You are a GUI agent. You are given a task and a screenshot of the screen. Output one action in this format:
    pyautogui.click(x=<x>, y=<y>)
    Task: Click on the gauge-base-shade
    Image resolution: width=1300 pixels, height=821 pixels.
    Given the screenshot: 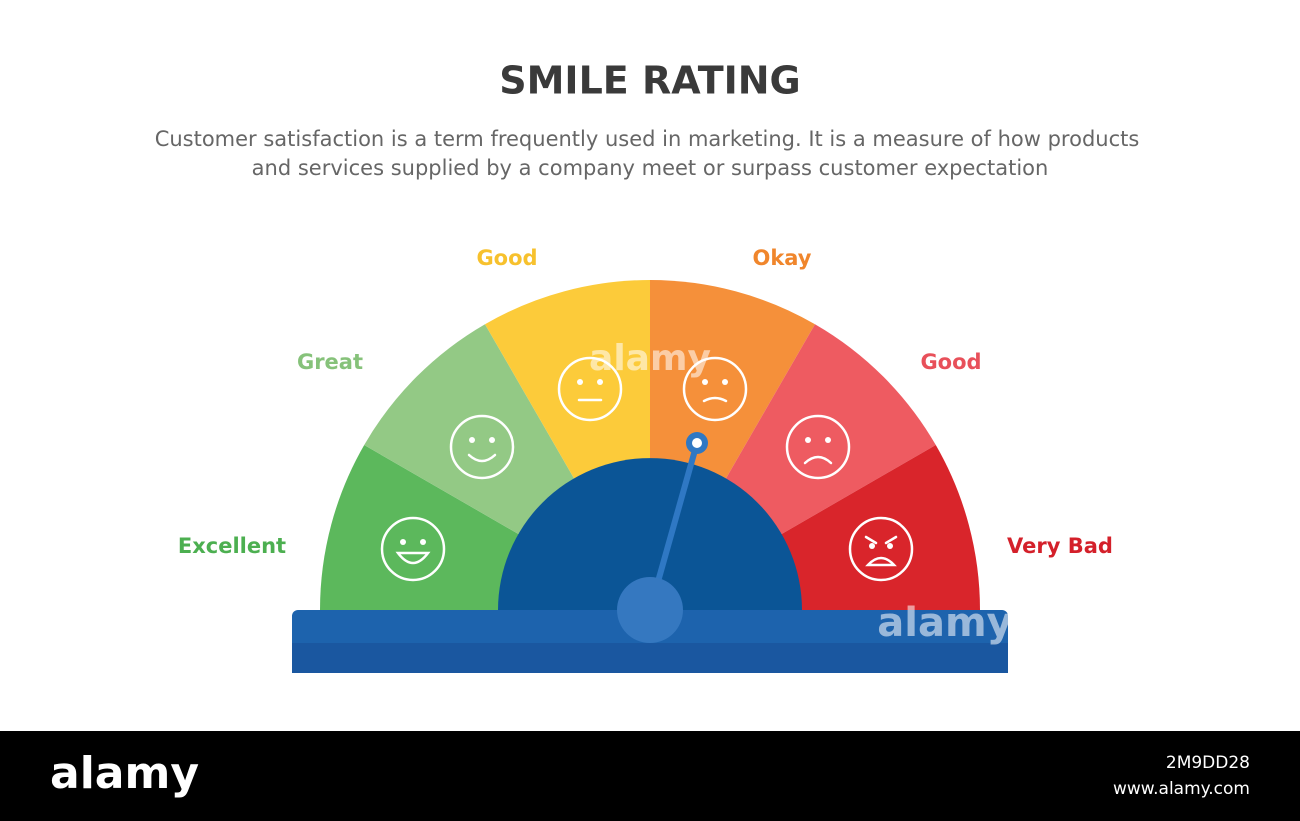 What is the action you would take?
    pyautogui.click(x=650, y=658)
    